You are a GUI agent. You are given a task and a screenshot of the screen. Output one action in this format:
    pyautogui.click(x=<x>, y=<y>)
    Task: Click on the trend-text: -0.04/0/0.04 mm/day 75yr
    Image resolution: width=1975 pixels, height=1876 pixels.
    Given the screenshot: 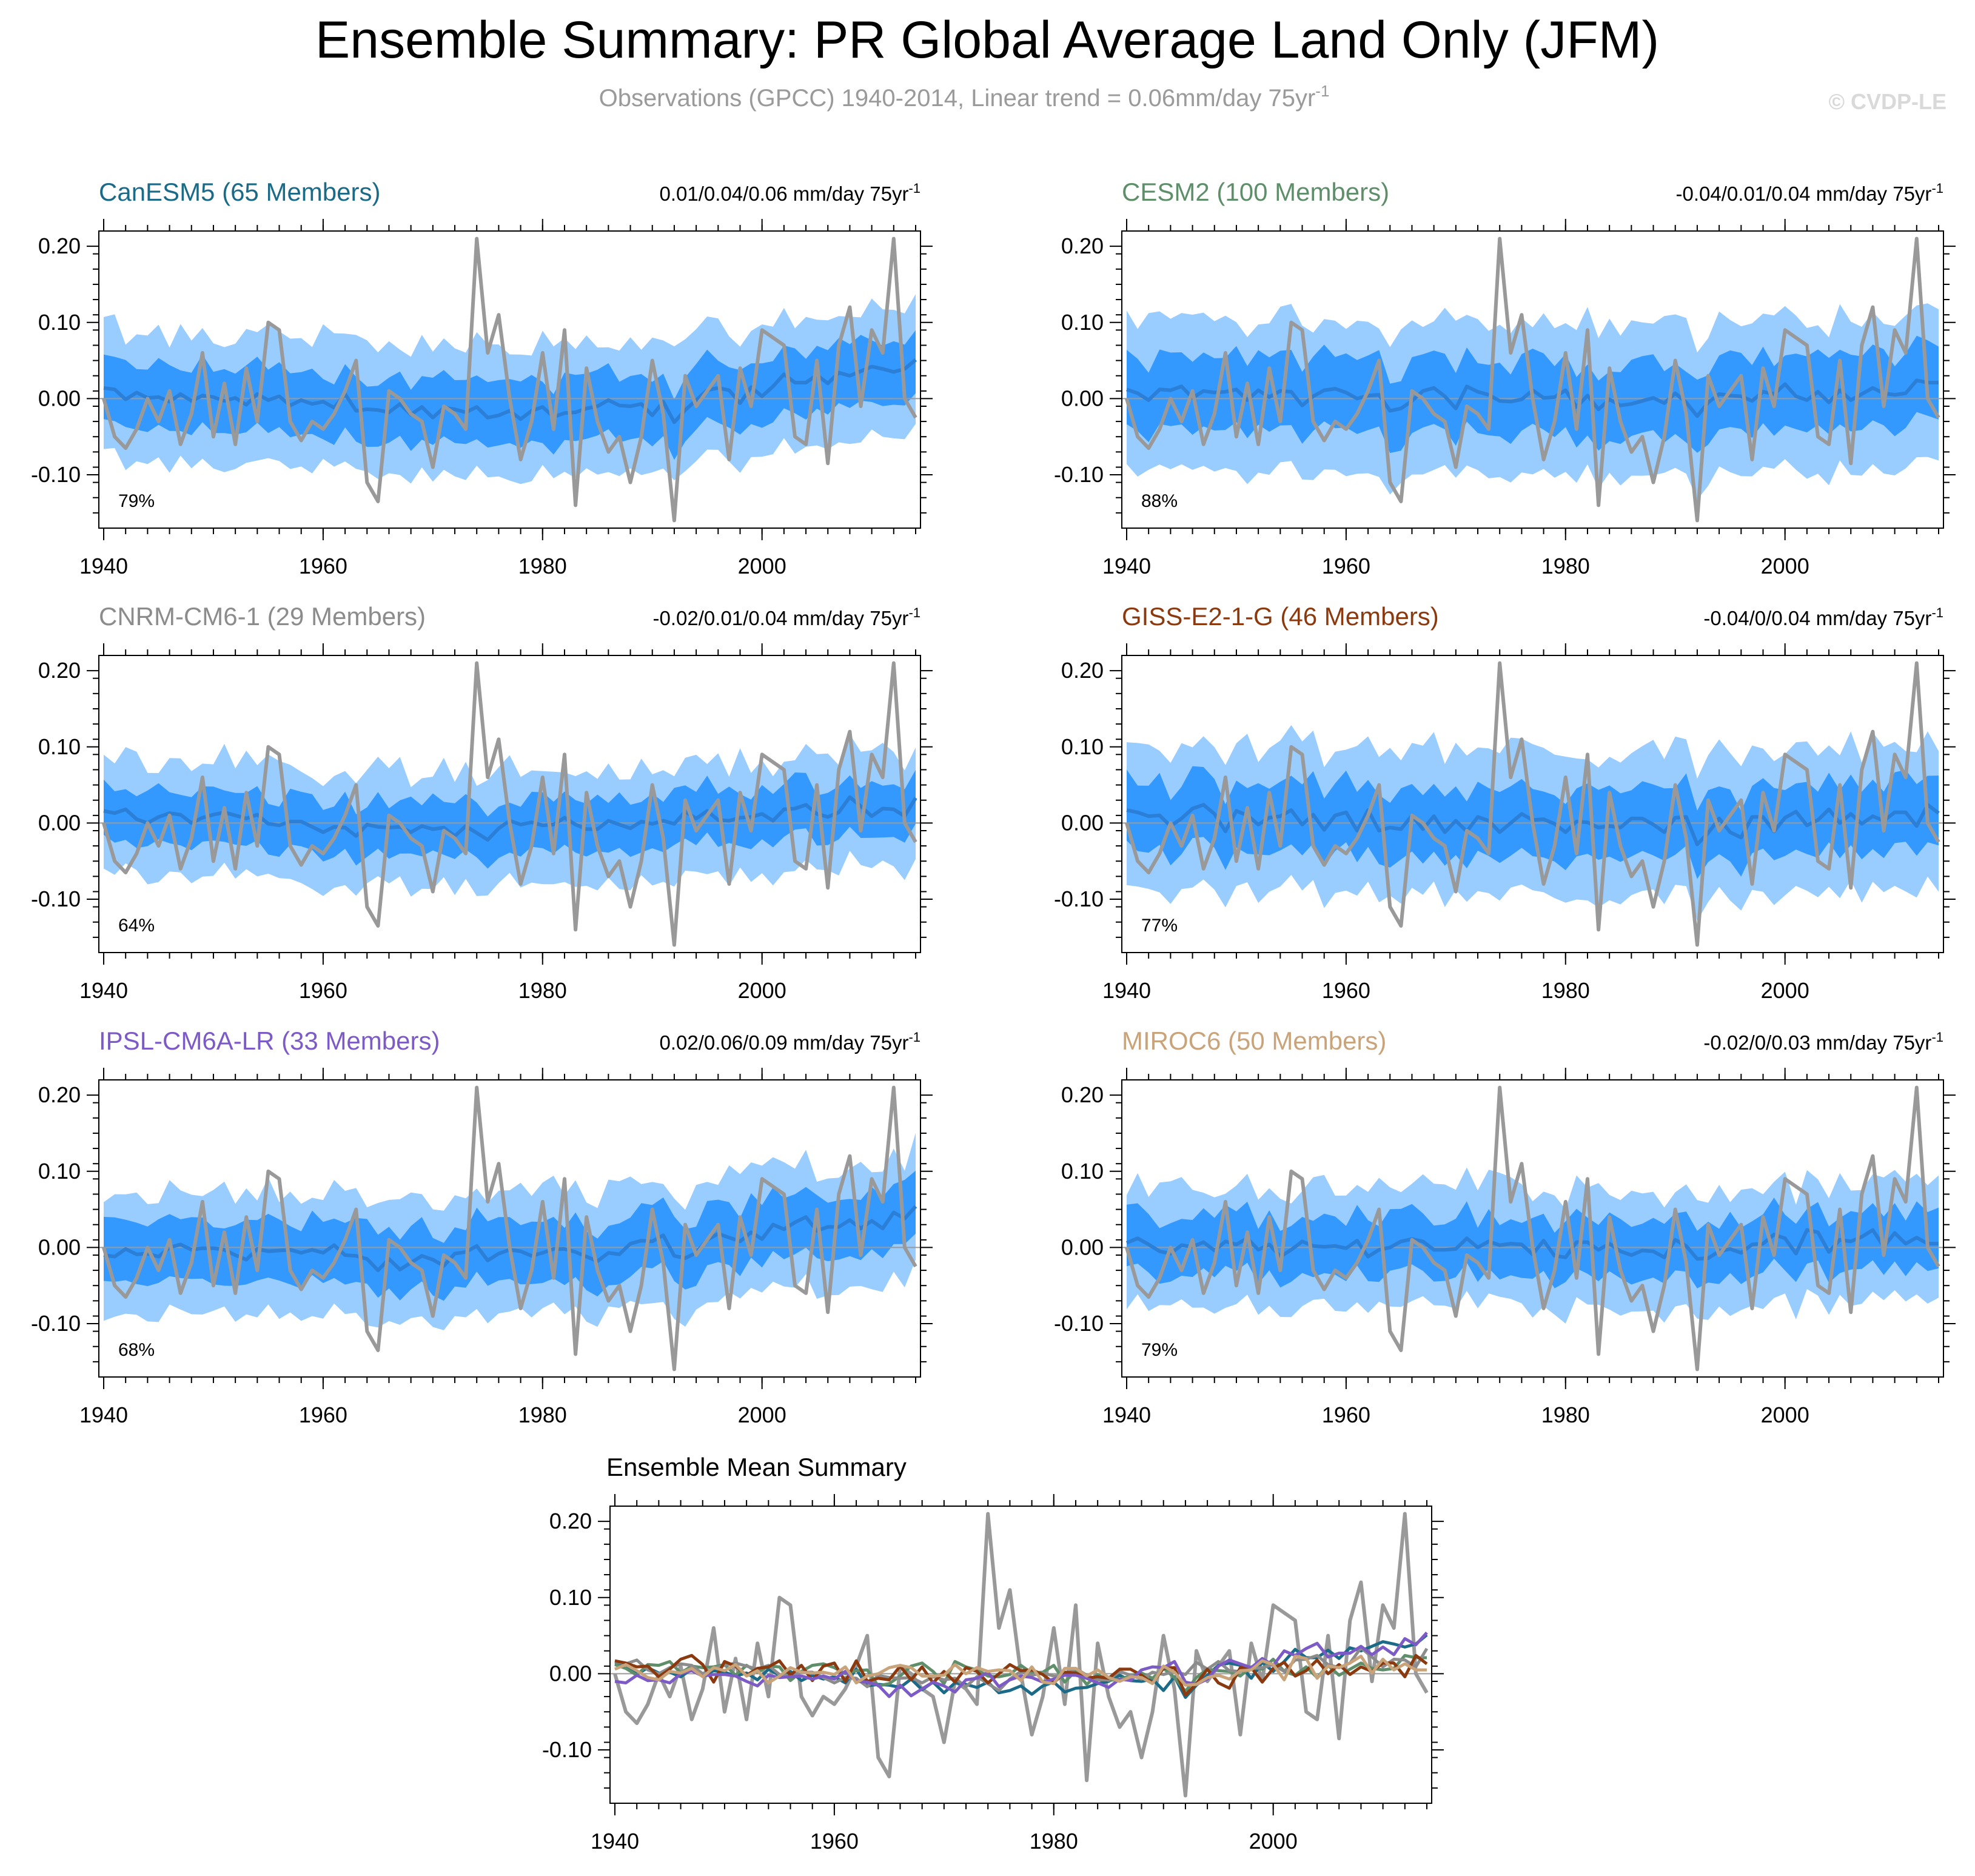 What is the action you would take?
    pyautogui.click(x=1817, y=618)
    